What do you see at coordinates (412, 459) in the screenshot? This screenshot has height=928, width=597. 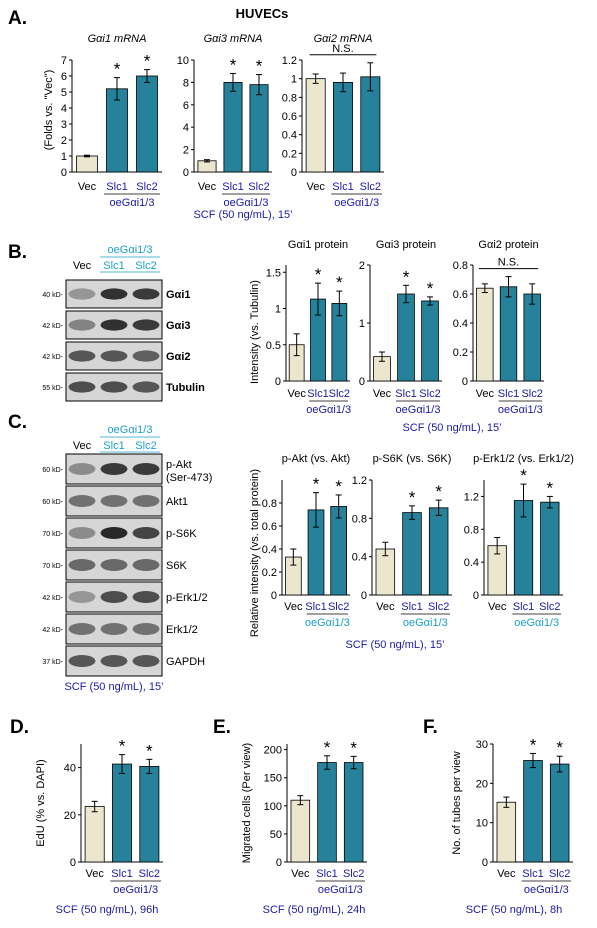 I see `chart-title: p-S6K (vs. S6K)` at bounding box center [412, 459].